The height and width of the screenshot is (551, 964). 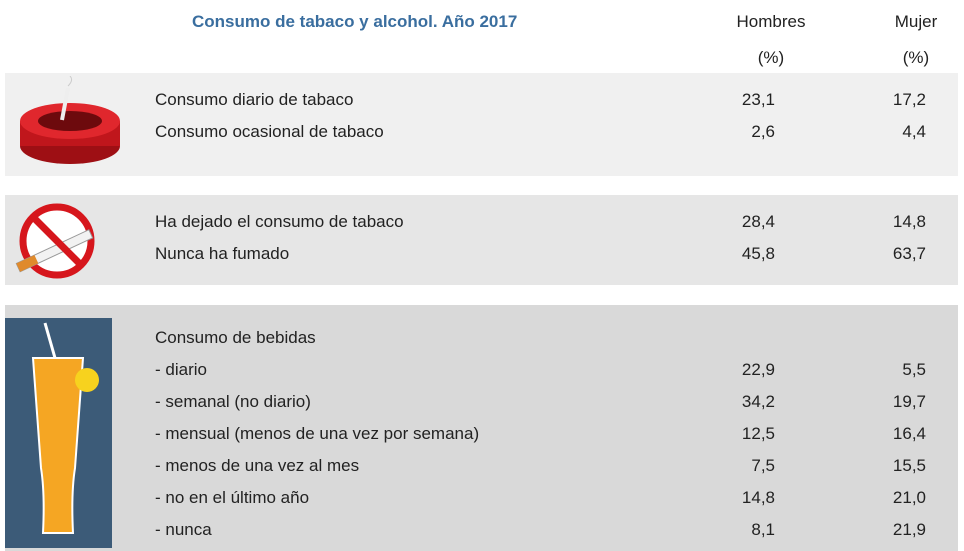 What do you see at coordinates (232, 497) in the screenshot?
I see `row-label: - no en el último año` at bounding box center [232, 497].